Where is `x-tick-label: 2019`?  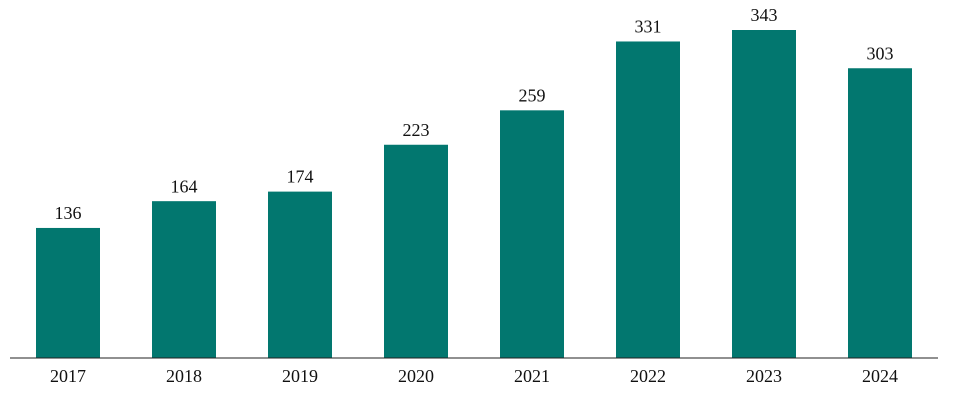 x-tick-label: 2019 is located at coordinates (300, 376).